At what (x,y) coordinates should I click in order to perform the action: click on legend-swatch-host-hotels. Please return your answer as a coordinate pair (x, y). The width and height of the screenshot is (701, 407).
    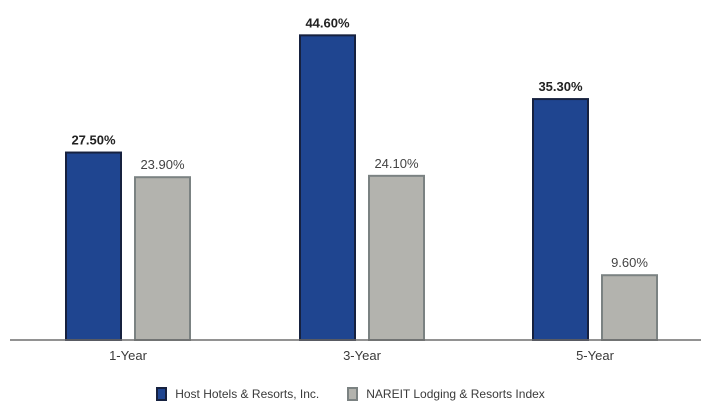
    Looking at the image, I should click on (162, 394).